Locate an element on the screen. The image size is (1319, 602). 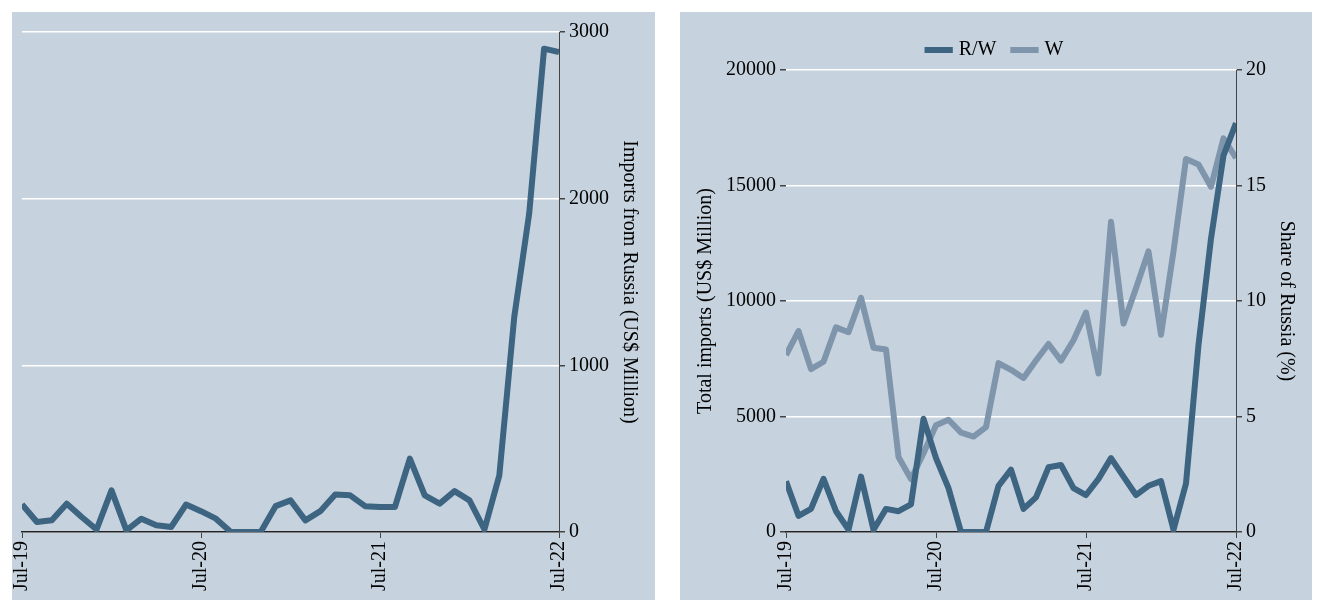
y2-tick-label: 20 is located at coordinates (1256, 68).